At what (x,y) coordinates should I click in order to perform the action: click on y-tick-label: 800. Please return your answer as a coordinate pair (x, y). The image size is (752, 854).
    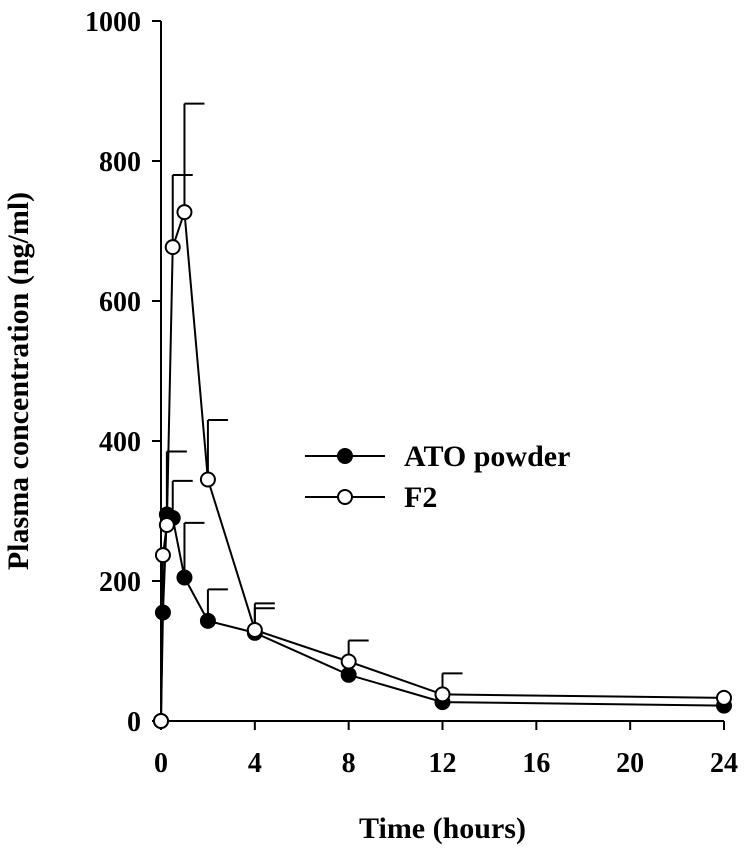
    Looking at the image, I should click on (120, 162).